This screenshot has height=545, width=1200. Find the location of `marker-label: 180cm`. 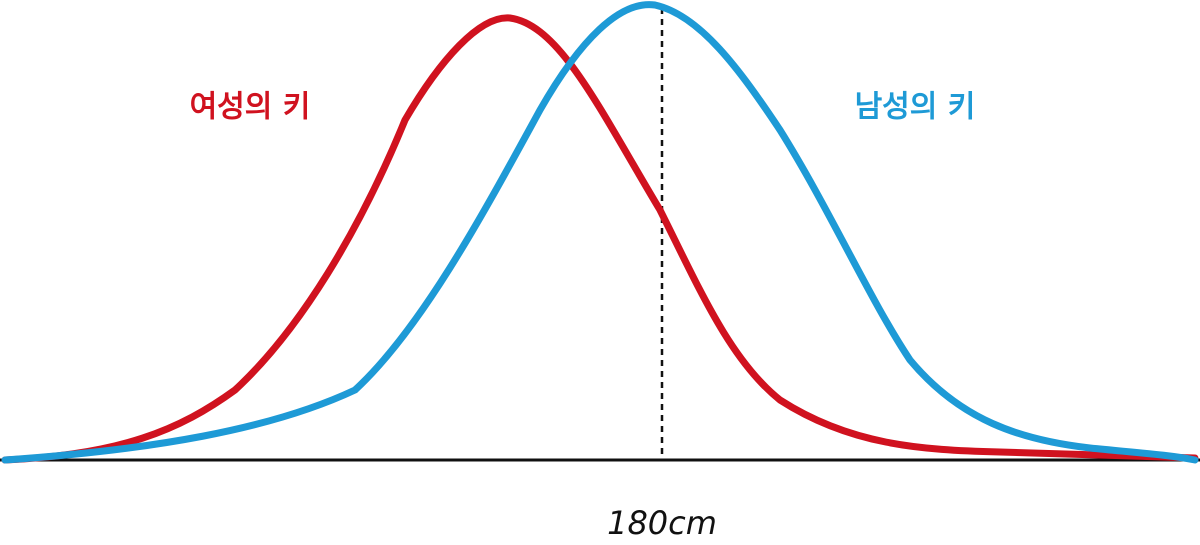

marker-label: 180cm is located at coordinates (662, 523).